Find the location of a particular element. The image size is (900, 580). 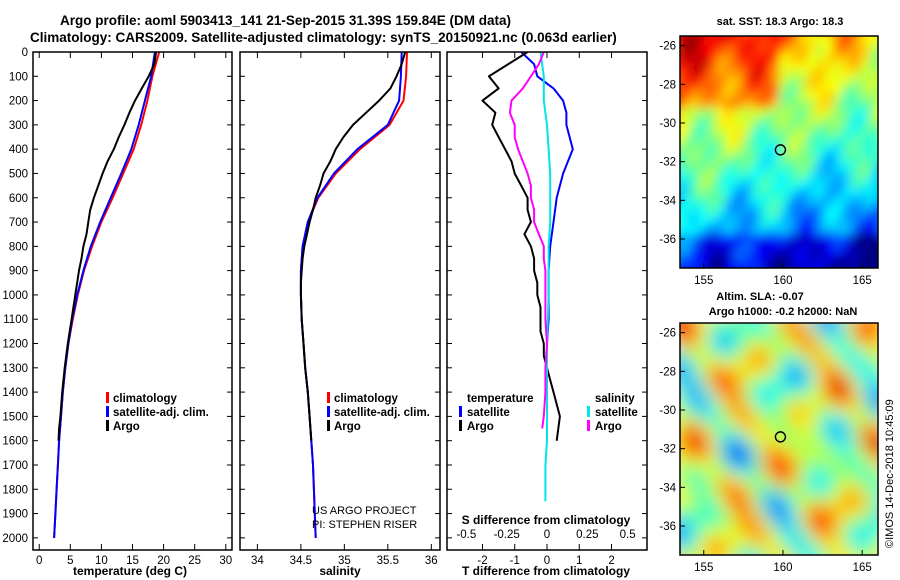

legend-label-satellite: satellite-adj. clim. is located at coordinates (382, 413).